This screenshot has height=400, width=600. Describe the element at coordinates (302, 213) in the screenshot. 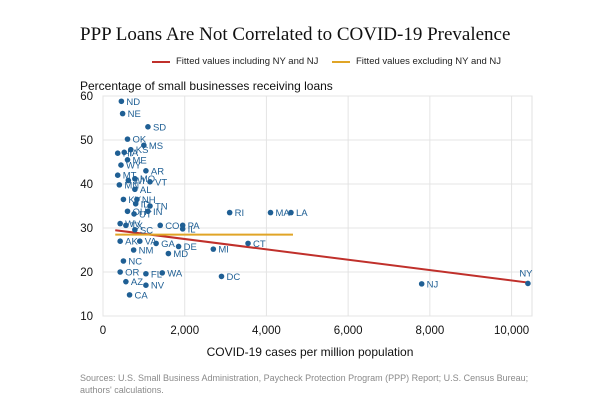

I see `data-point-label: LA` at that location.